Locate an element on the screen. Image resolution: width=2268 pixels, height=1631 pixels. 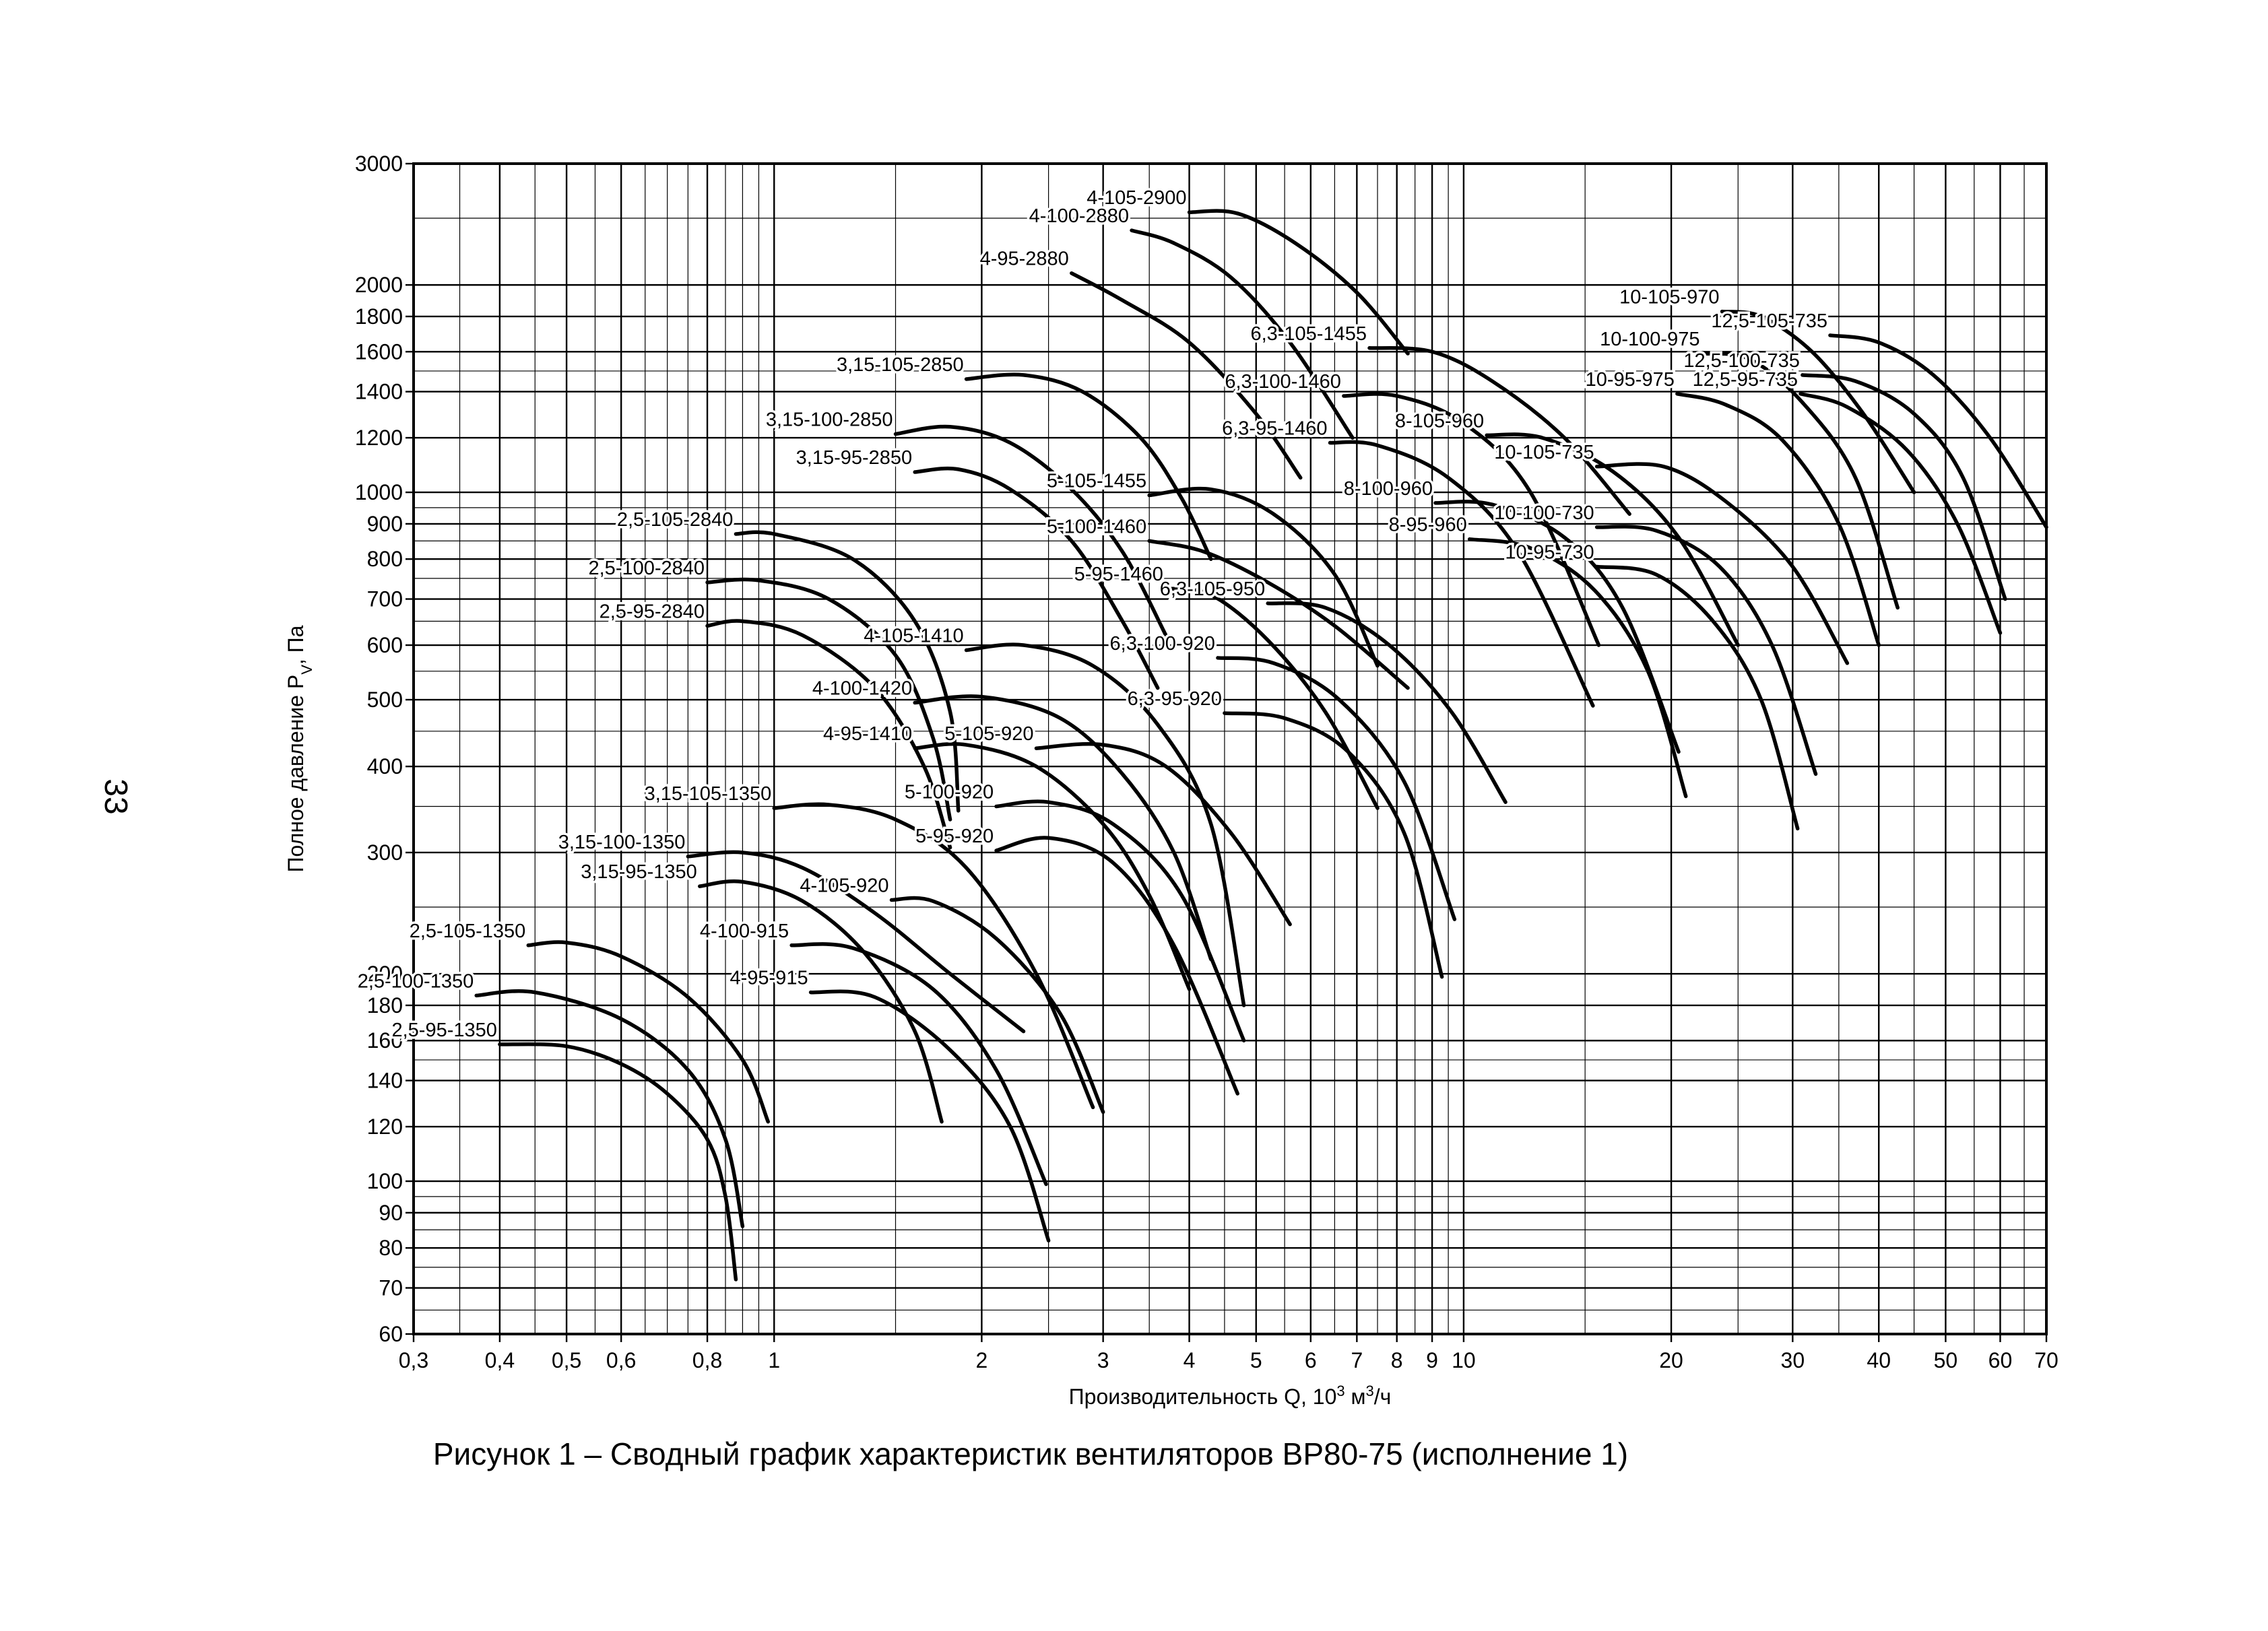
curve-label: 4-100-2880 is located at coordinates (1079, 216).